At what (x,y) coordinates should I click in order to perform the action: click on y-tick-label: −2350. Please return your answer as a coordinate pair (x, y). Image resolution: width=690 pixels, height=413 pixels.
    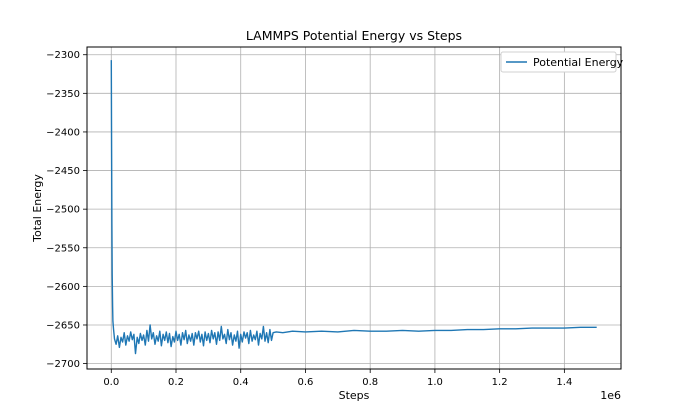
    Looking at the image, I should click on (63, 94).